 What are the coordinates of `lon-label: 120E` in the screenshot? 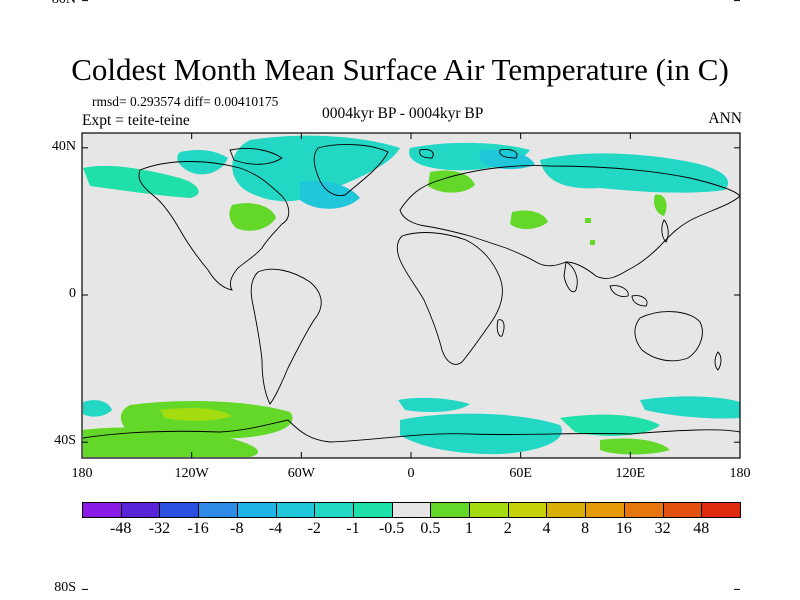 It's located at (630, 473).